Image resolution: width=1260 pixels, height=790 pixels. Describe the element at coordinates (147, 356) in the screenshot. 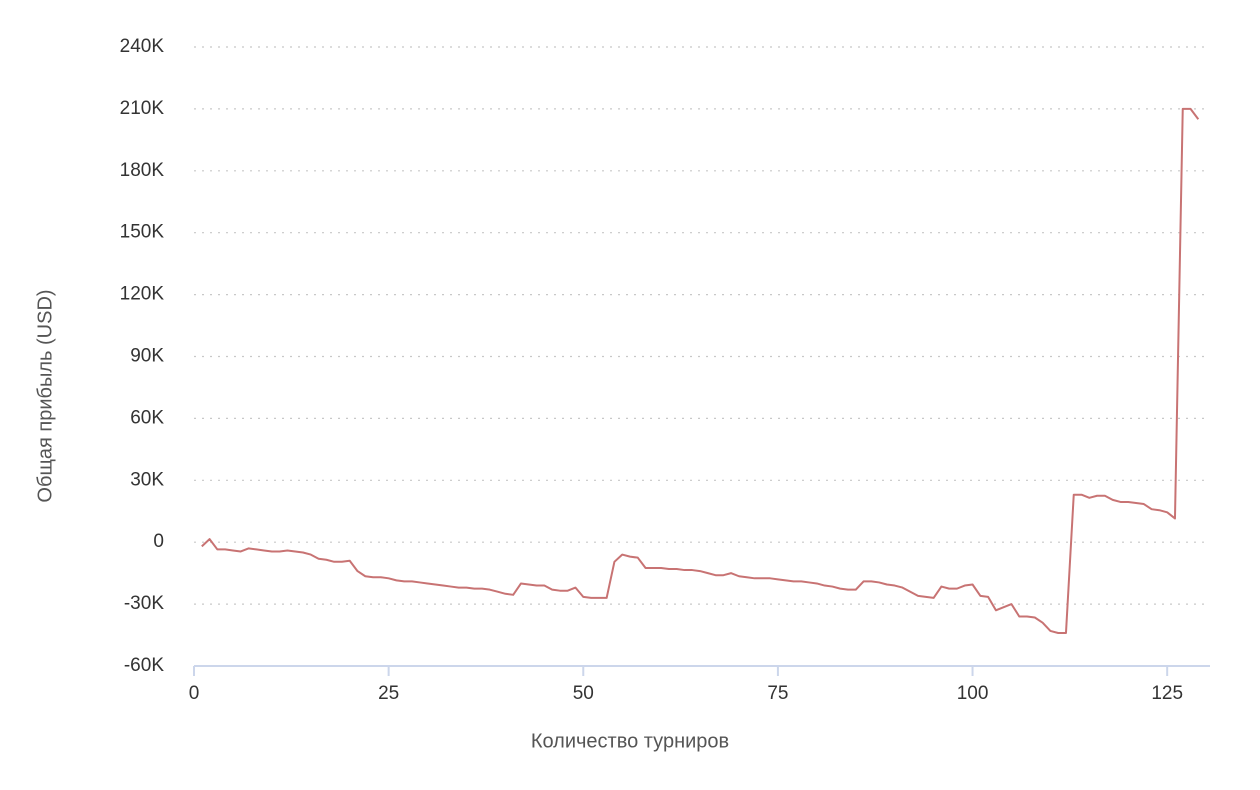

I see `y-tick-label: 90K` at that location.